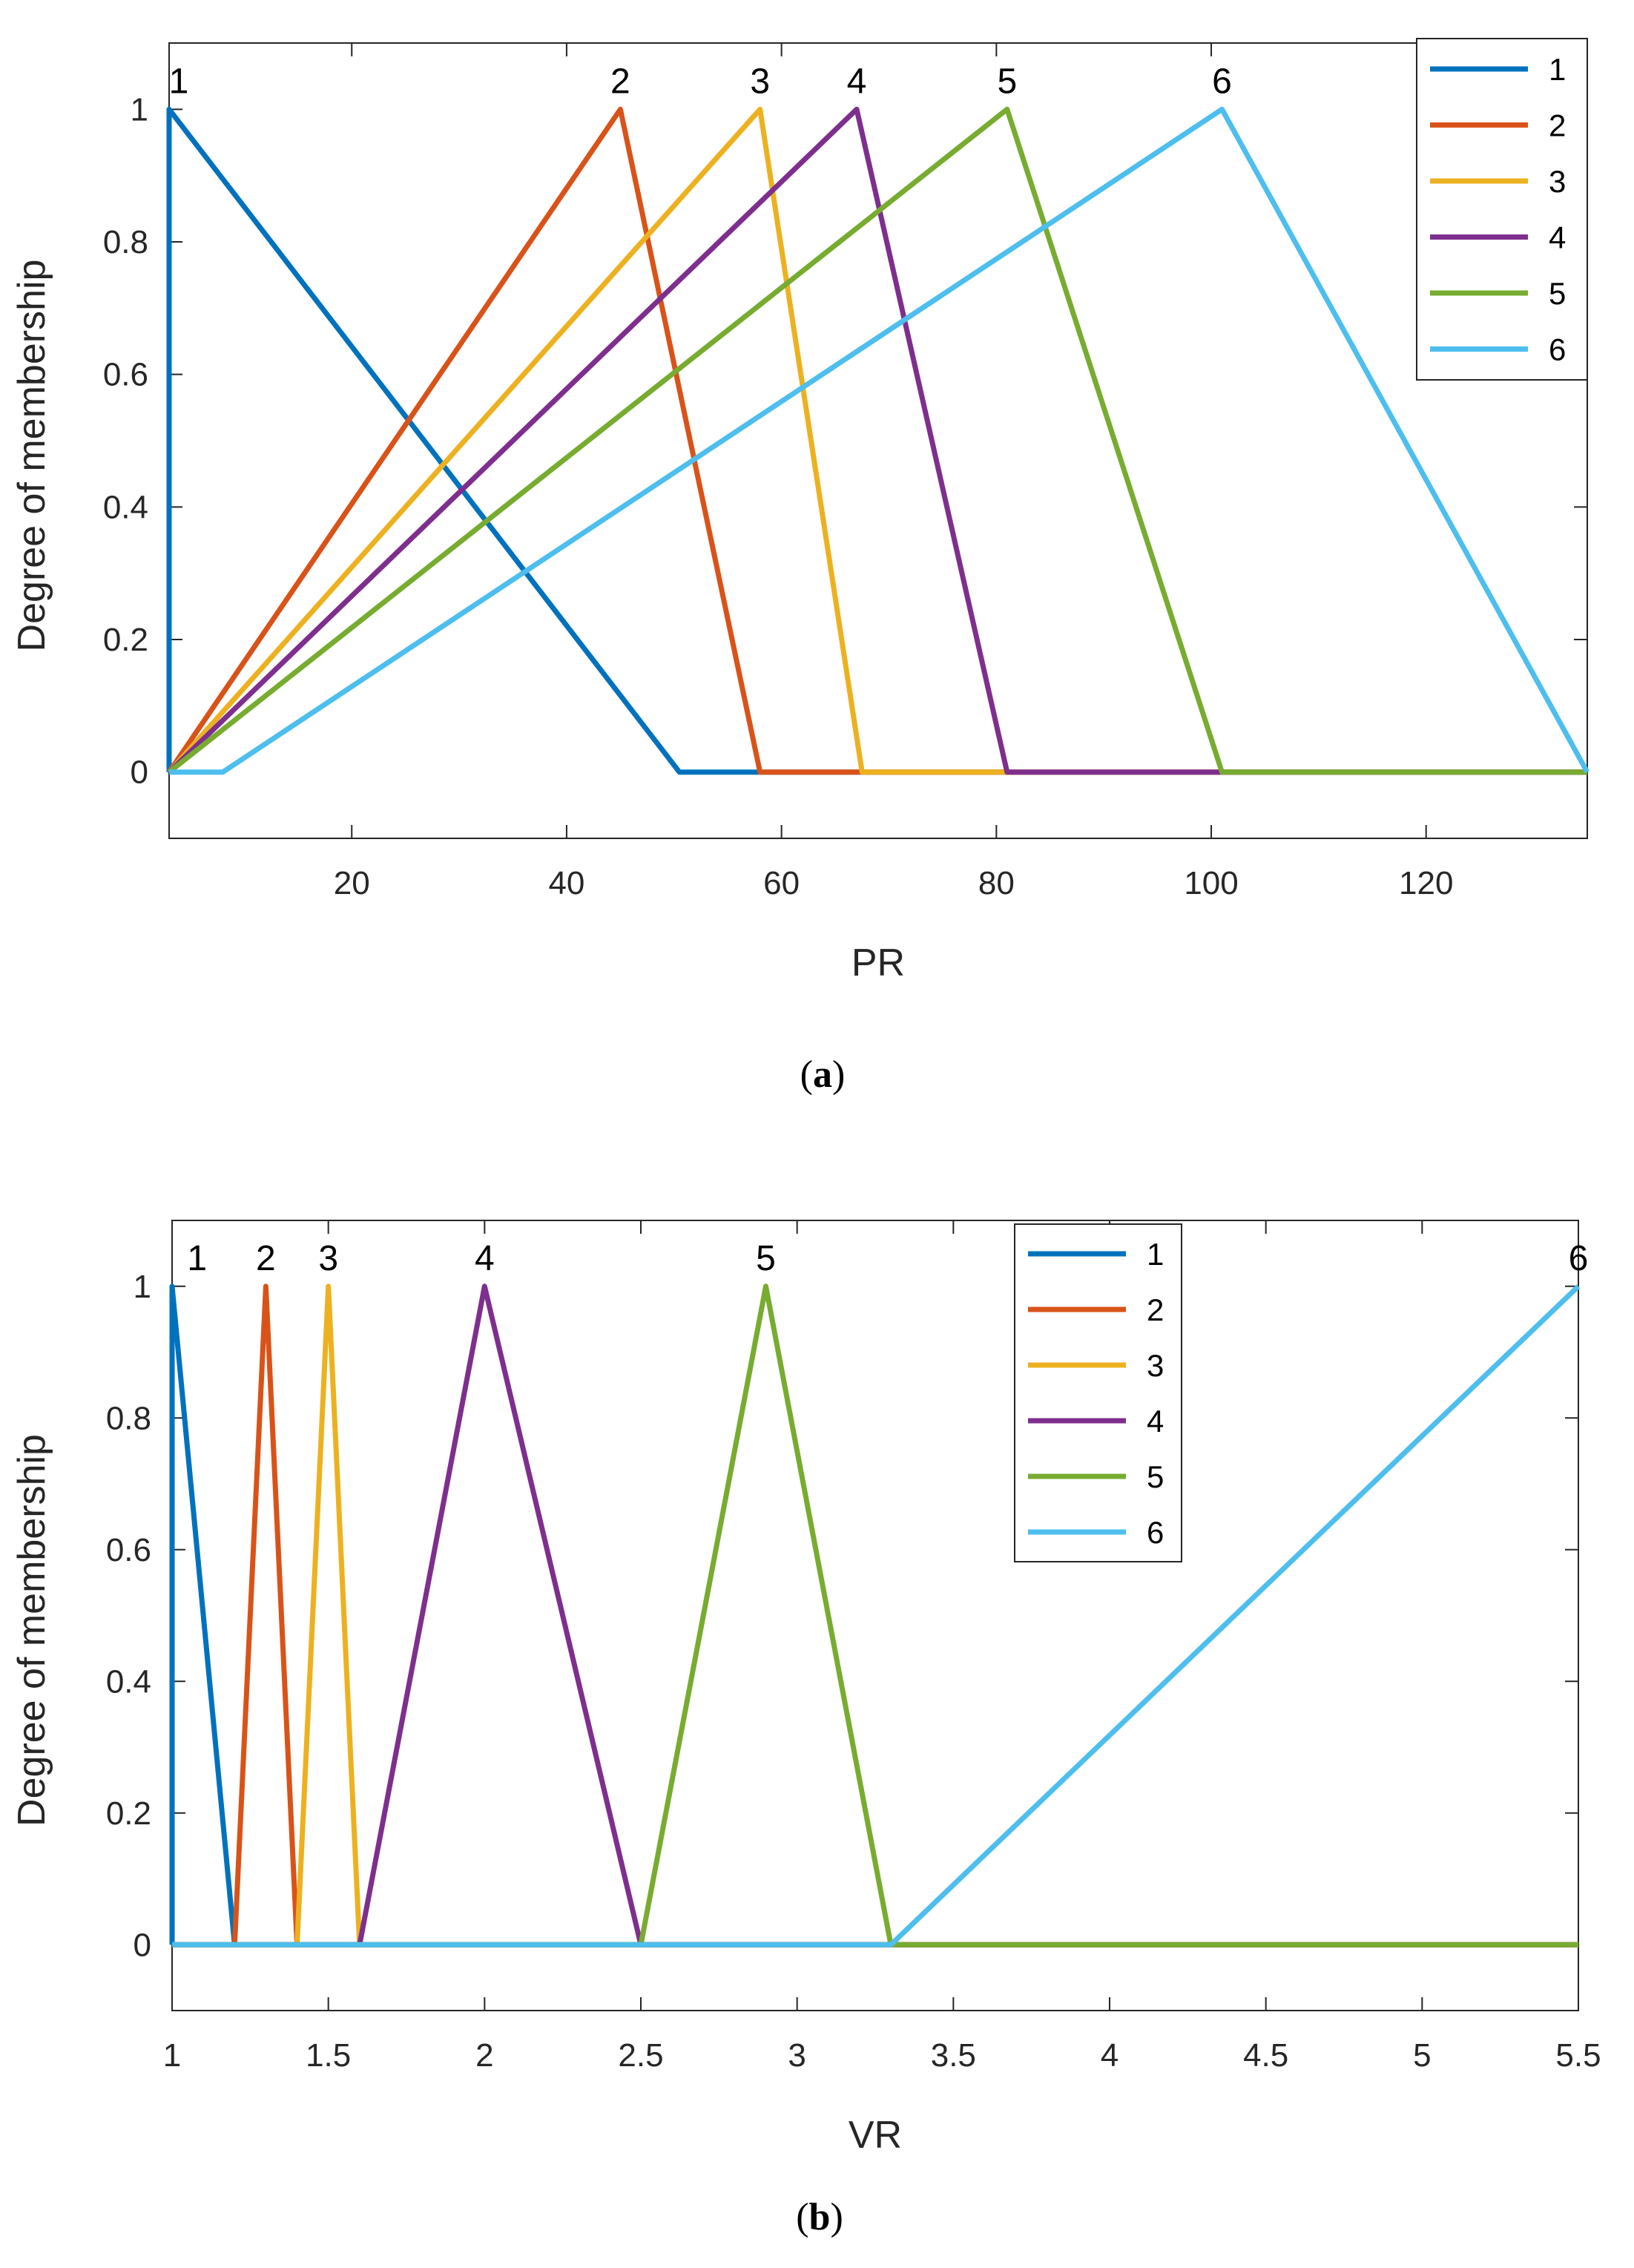 The image size is (1634, 2268). I want to click on x-tick-label: 120, so click(1426, 883).